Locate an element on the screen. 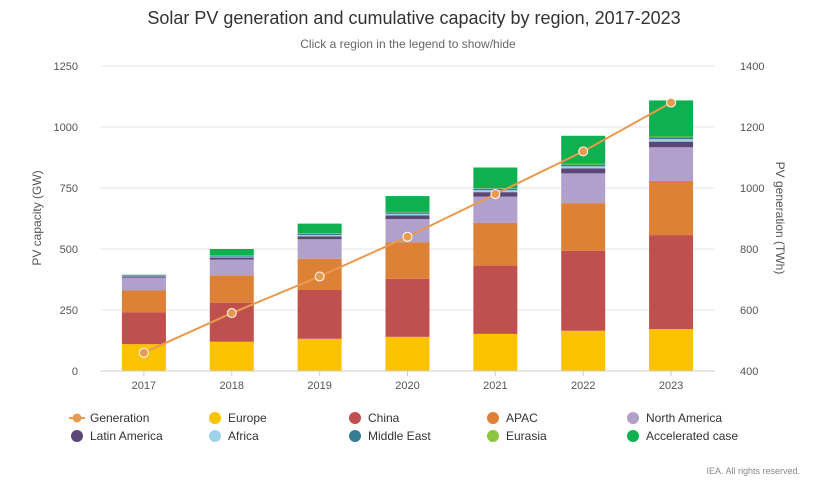 This screenshot has height=501, width=828. y-right-tick-label: 800 is located at coordinates (749, 250).